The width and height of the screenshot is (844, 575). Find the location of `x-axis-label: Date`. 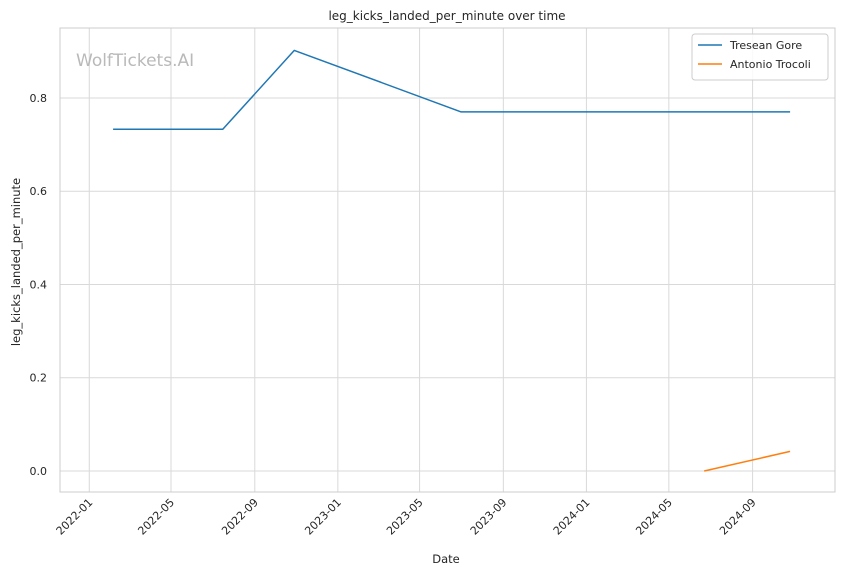

x-axis-label: Date is located at coordinates (446, 559).